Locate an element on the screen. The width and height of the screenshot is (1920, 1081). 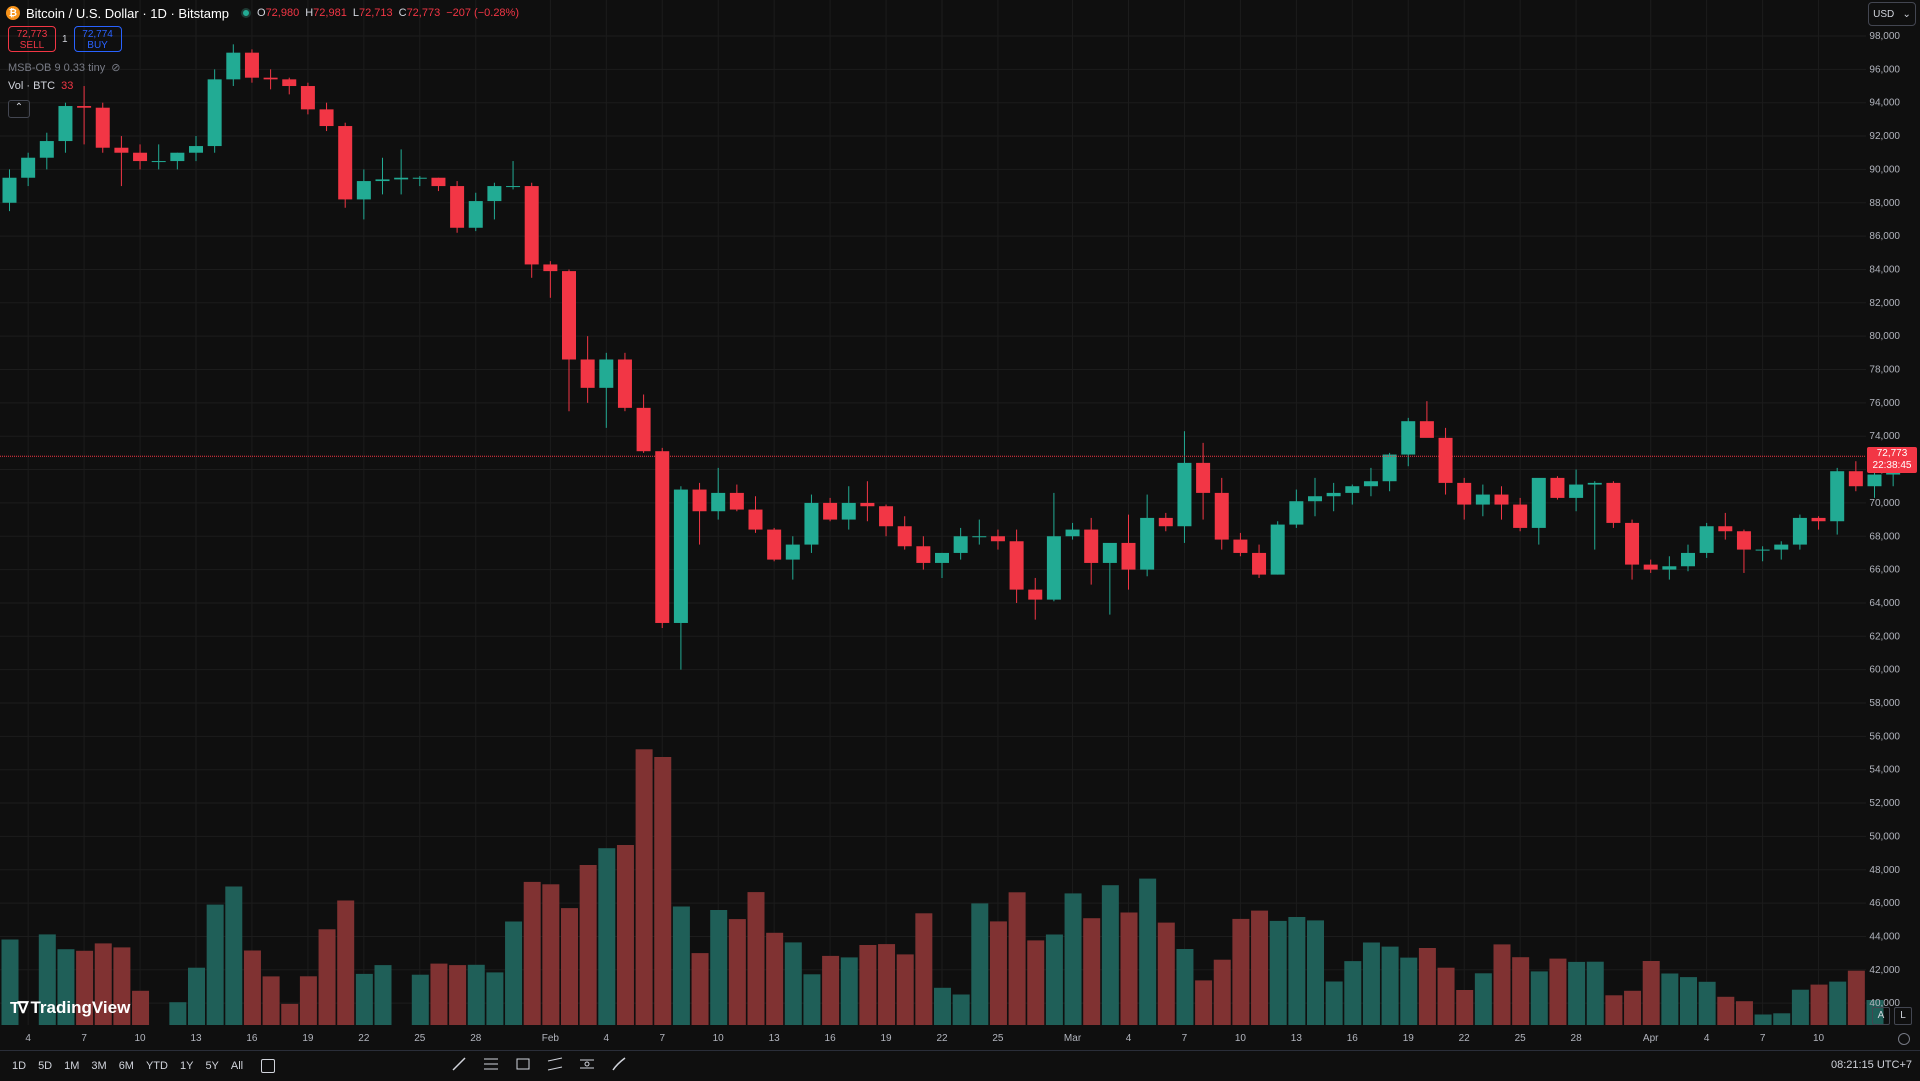
price-tick-label: 48,000 is located at coordinates (1884, 870).